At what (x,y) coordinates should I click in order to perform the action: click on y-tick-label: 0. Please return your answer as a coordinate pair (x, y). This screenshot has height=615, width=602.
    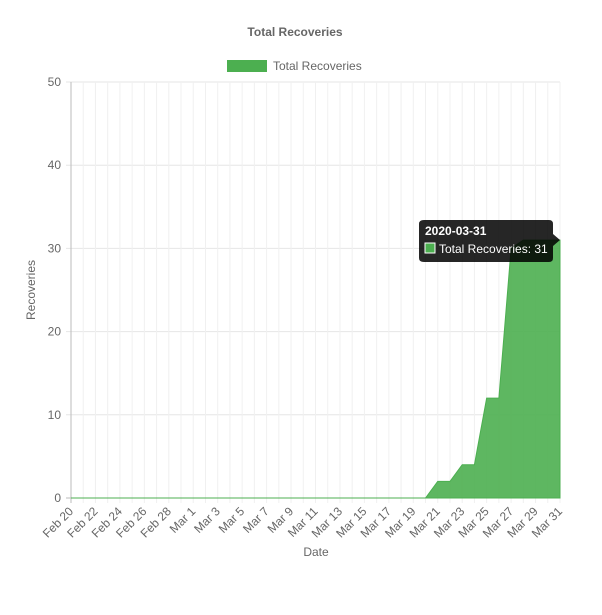
    Looking at the image, I should click on (57, 498).